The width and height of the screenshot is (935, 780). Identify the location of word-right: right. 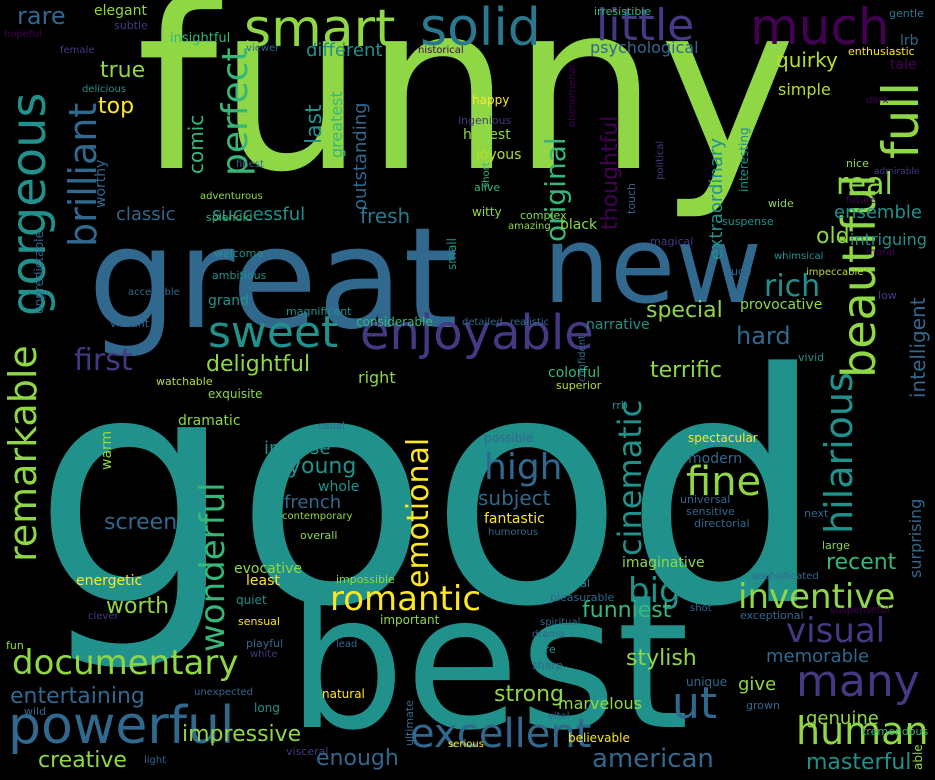
(377, 377).